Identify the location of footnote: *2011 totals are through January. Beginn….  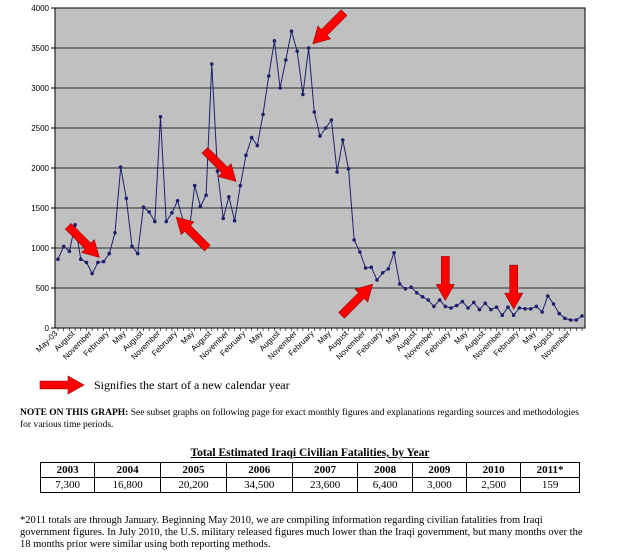
(301, 532).